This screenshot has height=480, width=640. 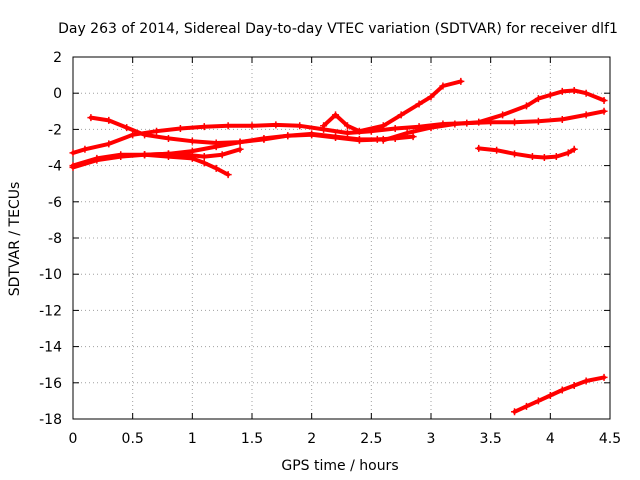 I want to click on y-tick-label: 2, so click(x=57, y=58).